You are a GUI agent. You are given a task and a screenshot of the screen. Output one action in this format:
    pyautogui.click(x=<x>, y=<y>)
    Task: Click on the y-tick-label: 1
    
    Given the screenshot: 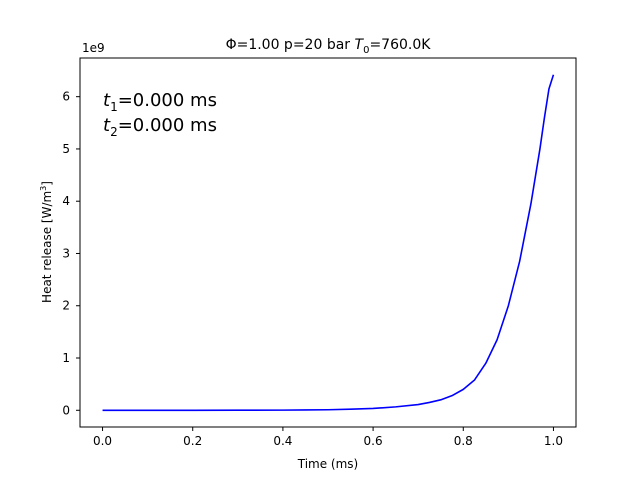 What is the action you would take?
    pyautogui.click(x=66, y=358)
    